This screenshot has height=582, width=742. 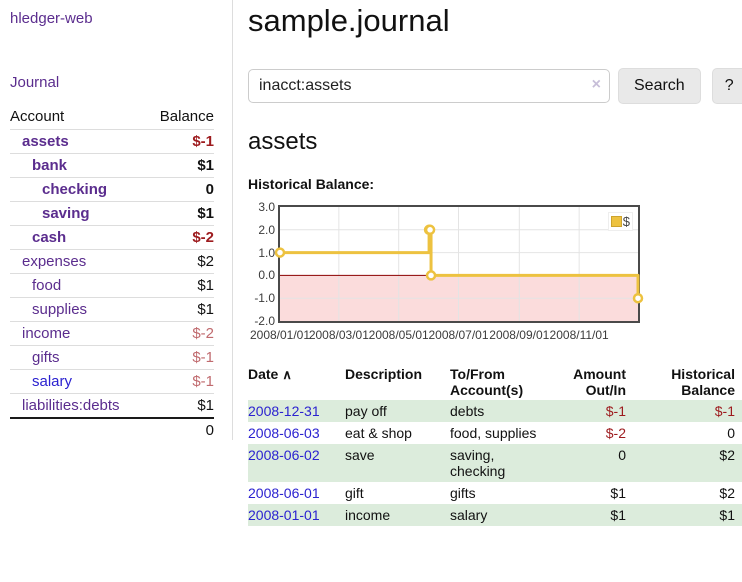 What do you see at coordinates (280, 335) in the screenshot?
I see `x-axis-tick-label: 2008/01/01` at bounding box center [280, 335].